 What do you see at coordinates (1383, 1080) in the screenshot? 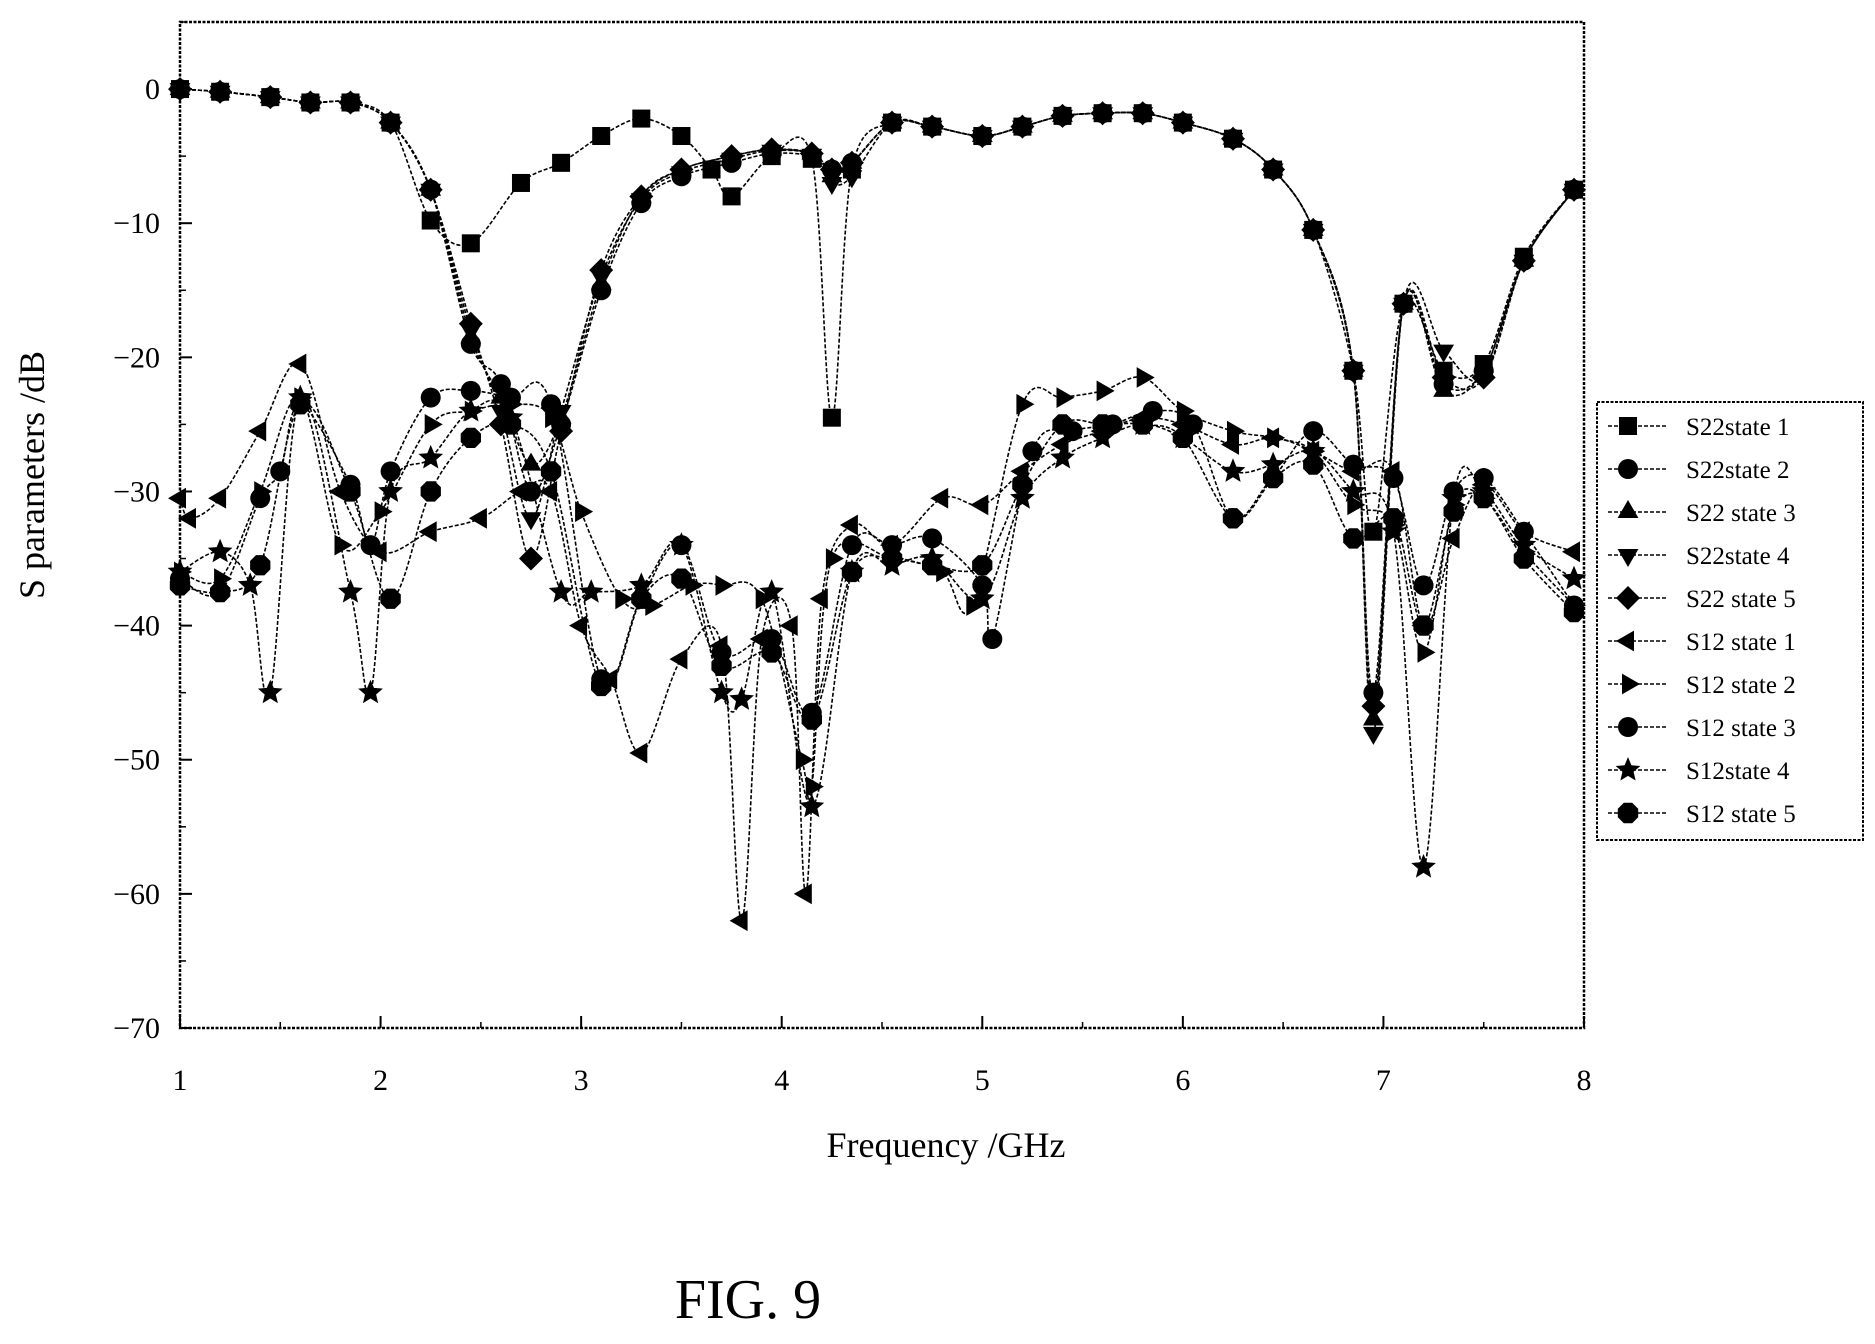
I see `x-tick-label: 7` at bounding box center [1383, 1080].